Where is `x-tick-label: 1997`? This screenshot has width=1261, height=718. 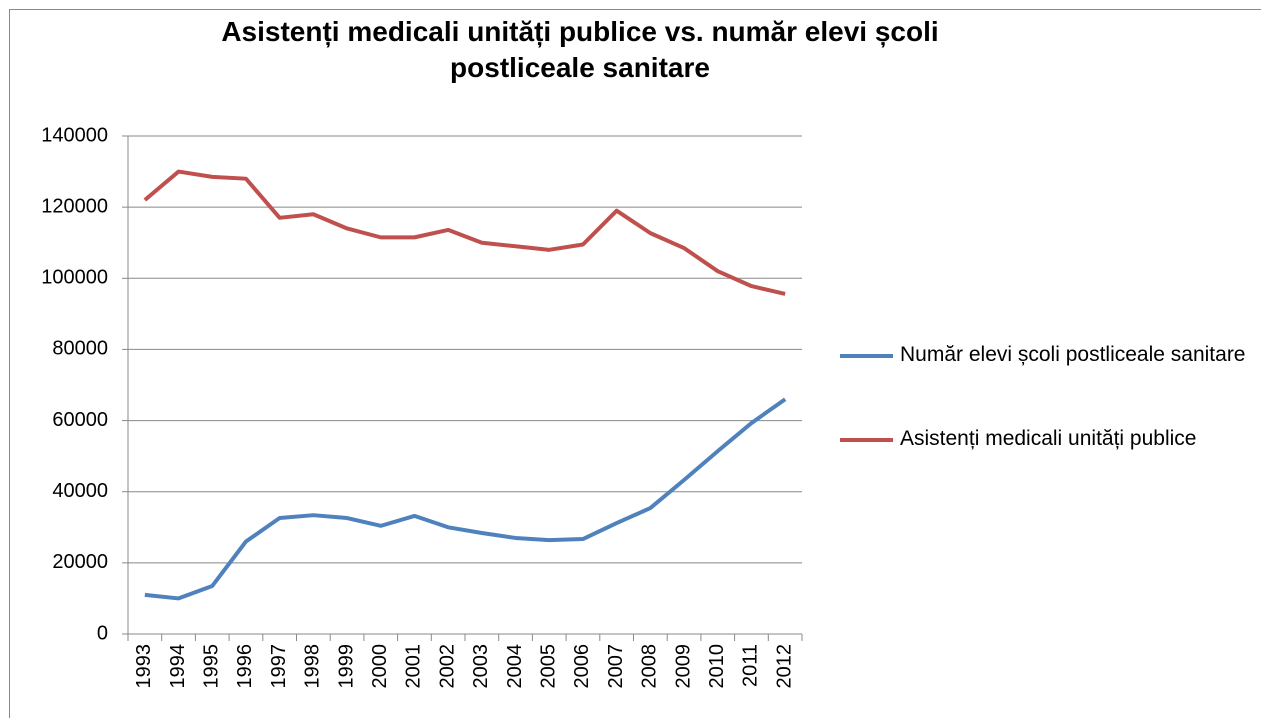
x-tick-label: 1997 is located at coordinates (279, 666).